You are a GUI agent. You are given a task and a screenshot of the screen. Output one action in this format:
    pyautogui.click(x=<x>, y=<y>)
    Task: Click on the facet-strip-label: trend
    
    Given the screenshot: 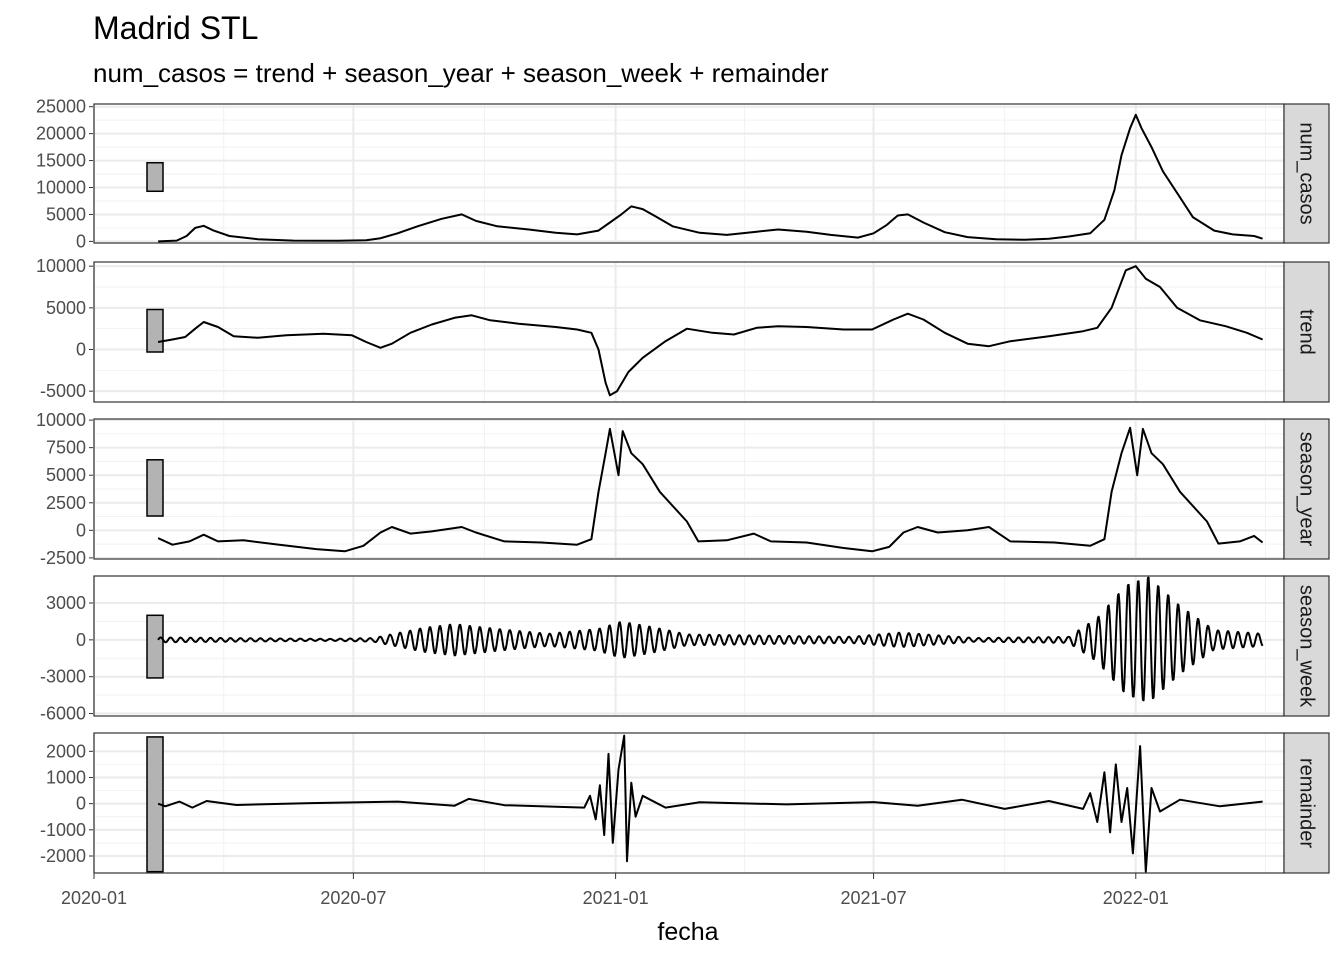 What is the action you would take?
    pyautogui.click(x=1307, y=332)
    